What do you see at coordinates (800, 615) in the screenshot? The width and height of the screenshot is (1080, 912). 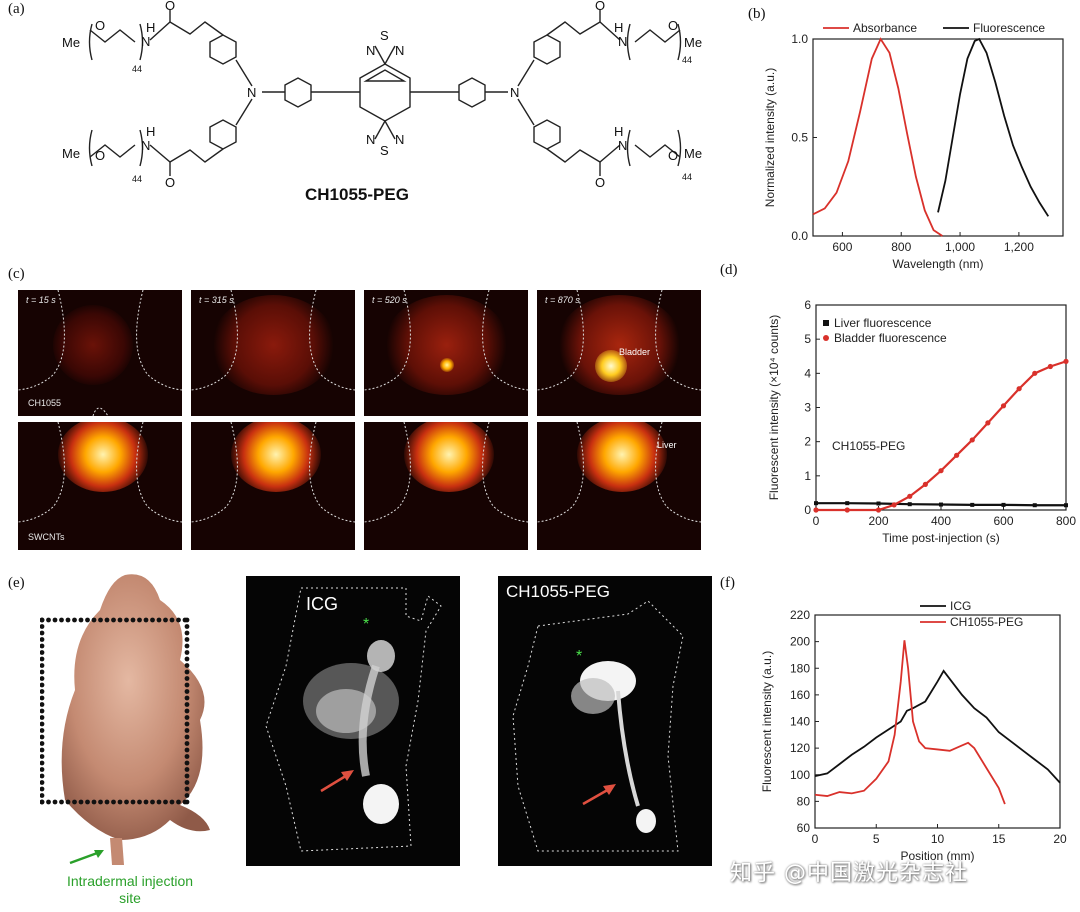 I see `y-tick-label: 220` at bounding box center [800, 615].